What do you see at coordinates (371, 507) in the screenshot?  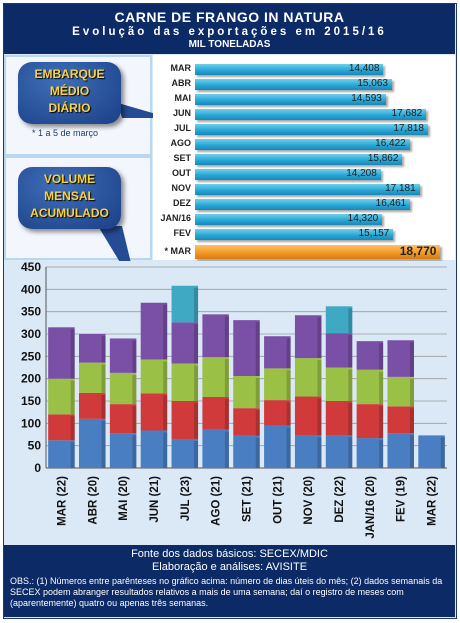 I see `x-tick-label: JAN/16 (20)` at bounding box center [371, 507].